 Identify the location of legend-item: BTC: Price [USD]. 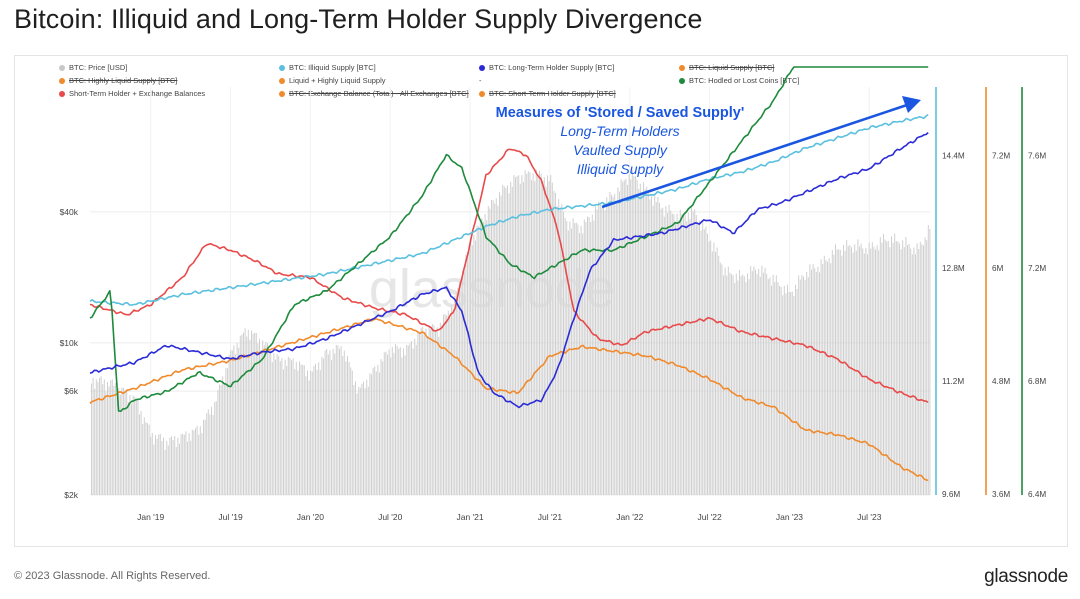
(93, 67).